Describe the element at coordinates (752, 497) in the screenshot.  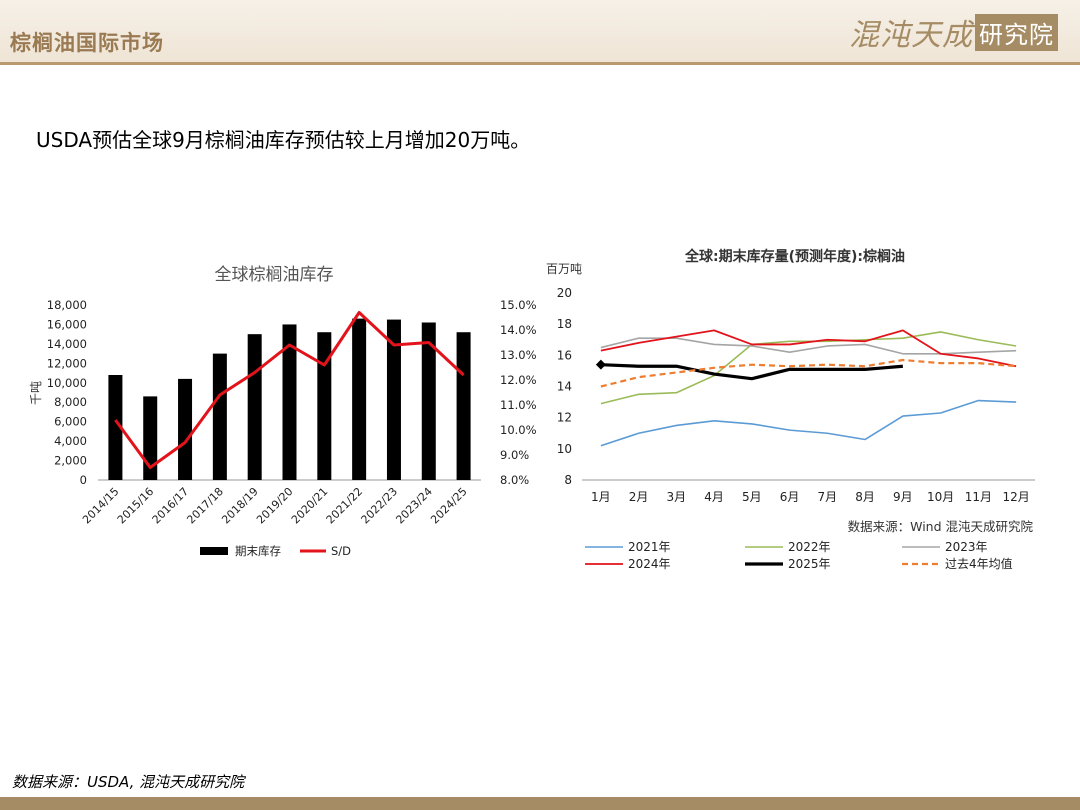
I see `x-tick-label: 5月` at that location.